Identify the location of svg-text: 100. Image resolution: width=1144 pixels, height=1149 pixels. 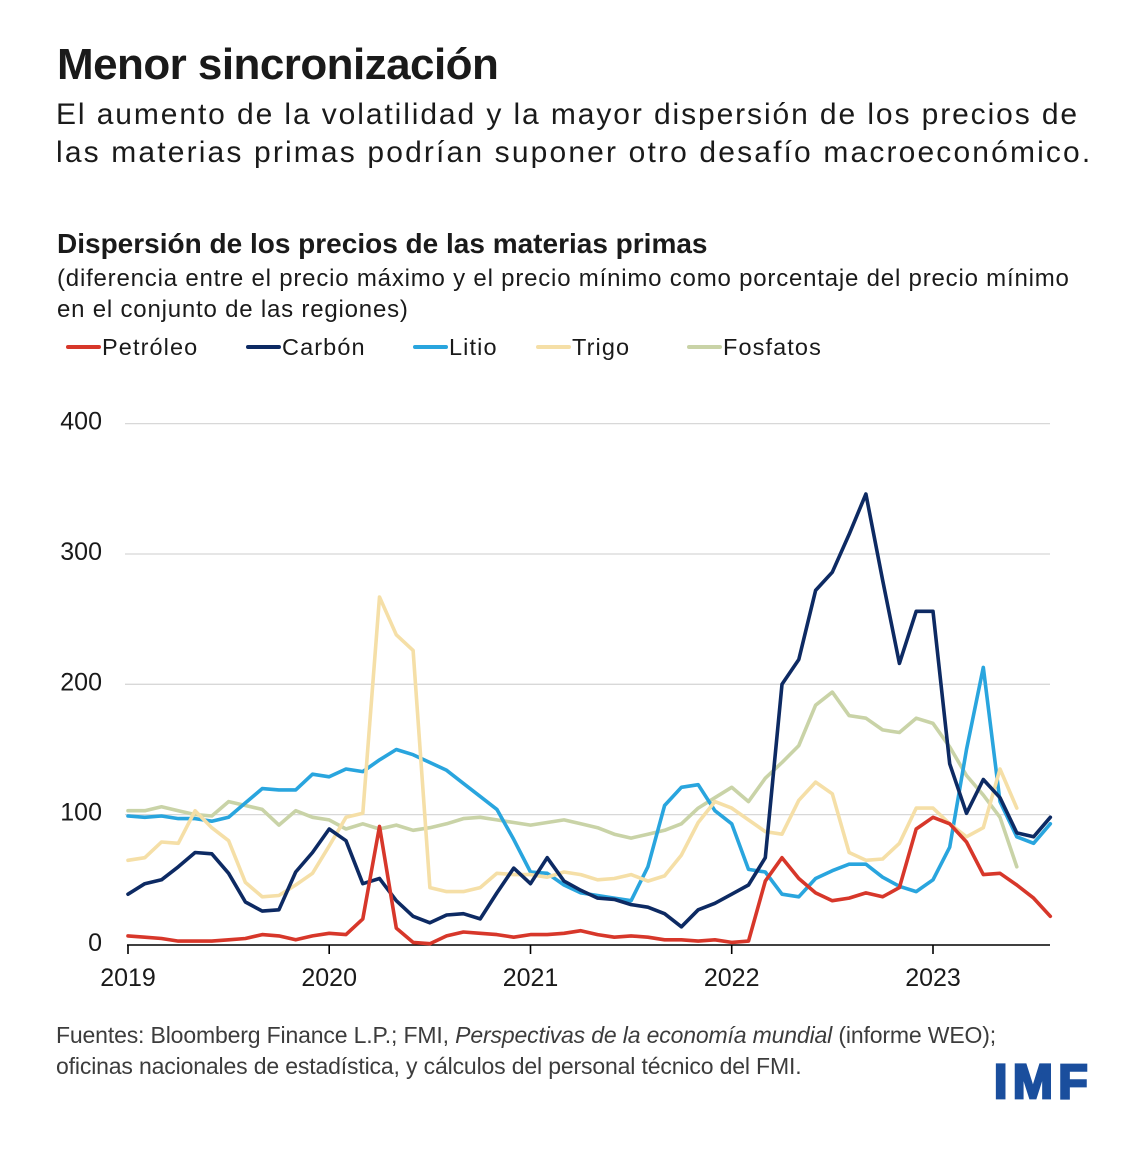
(81, 813).